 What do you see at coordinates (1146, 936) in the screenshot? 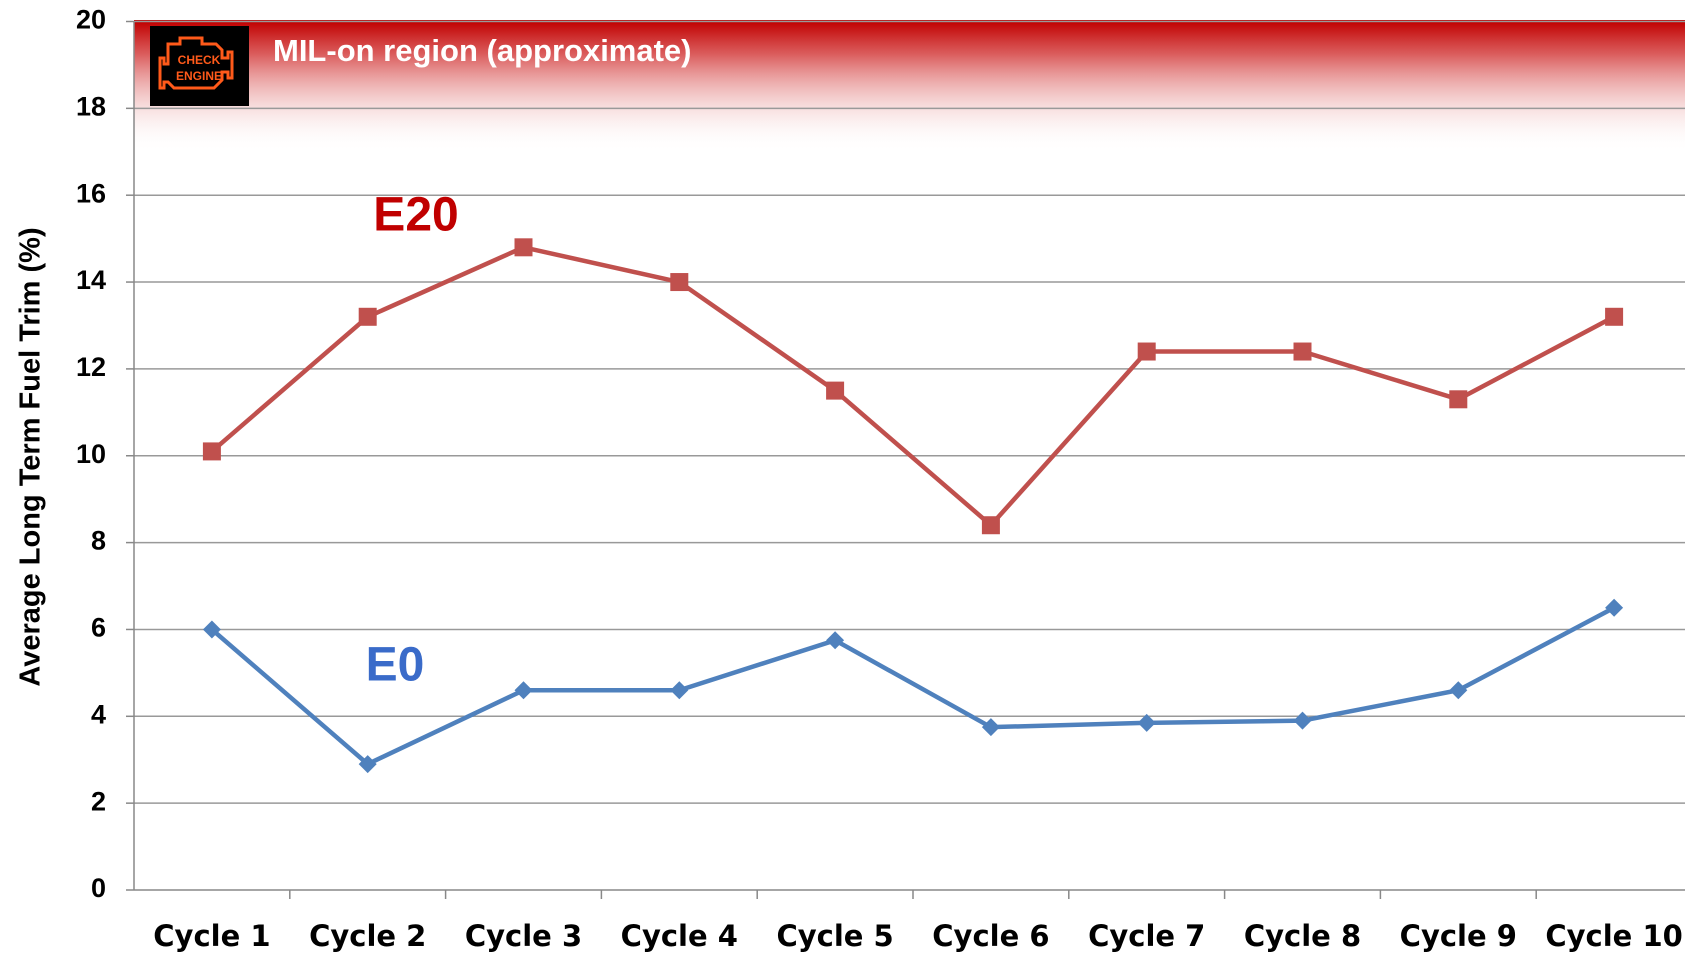
I see `x-tick-label: Cycle 7` at bounding box center [1146, 936].